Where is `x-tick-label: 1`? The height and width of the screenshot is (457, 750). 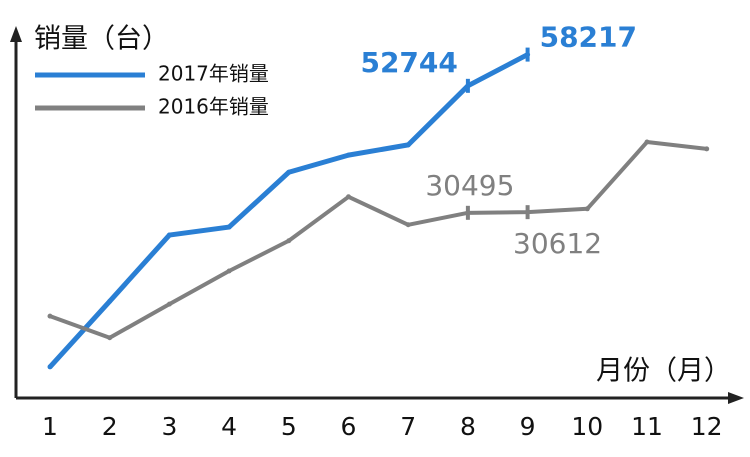 x-tick-label: 1 is located at coordinates (50, 426).